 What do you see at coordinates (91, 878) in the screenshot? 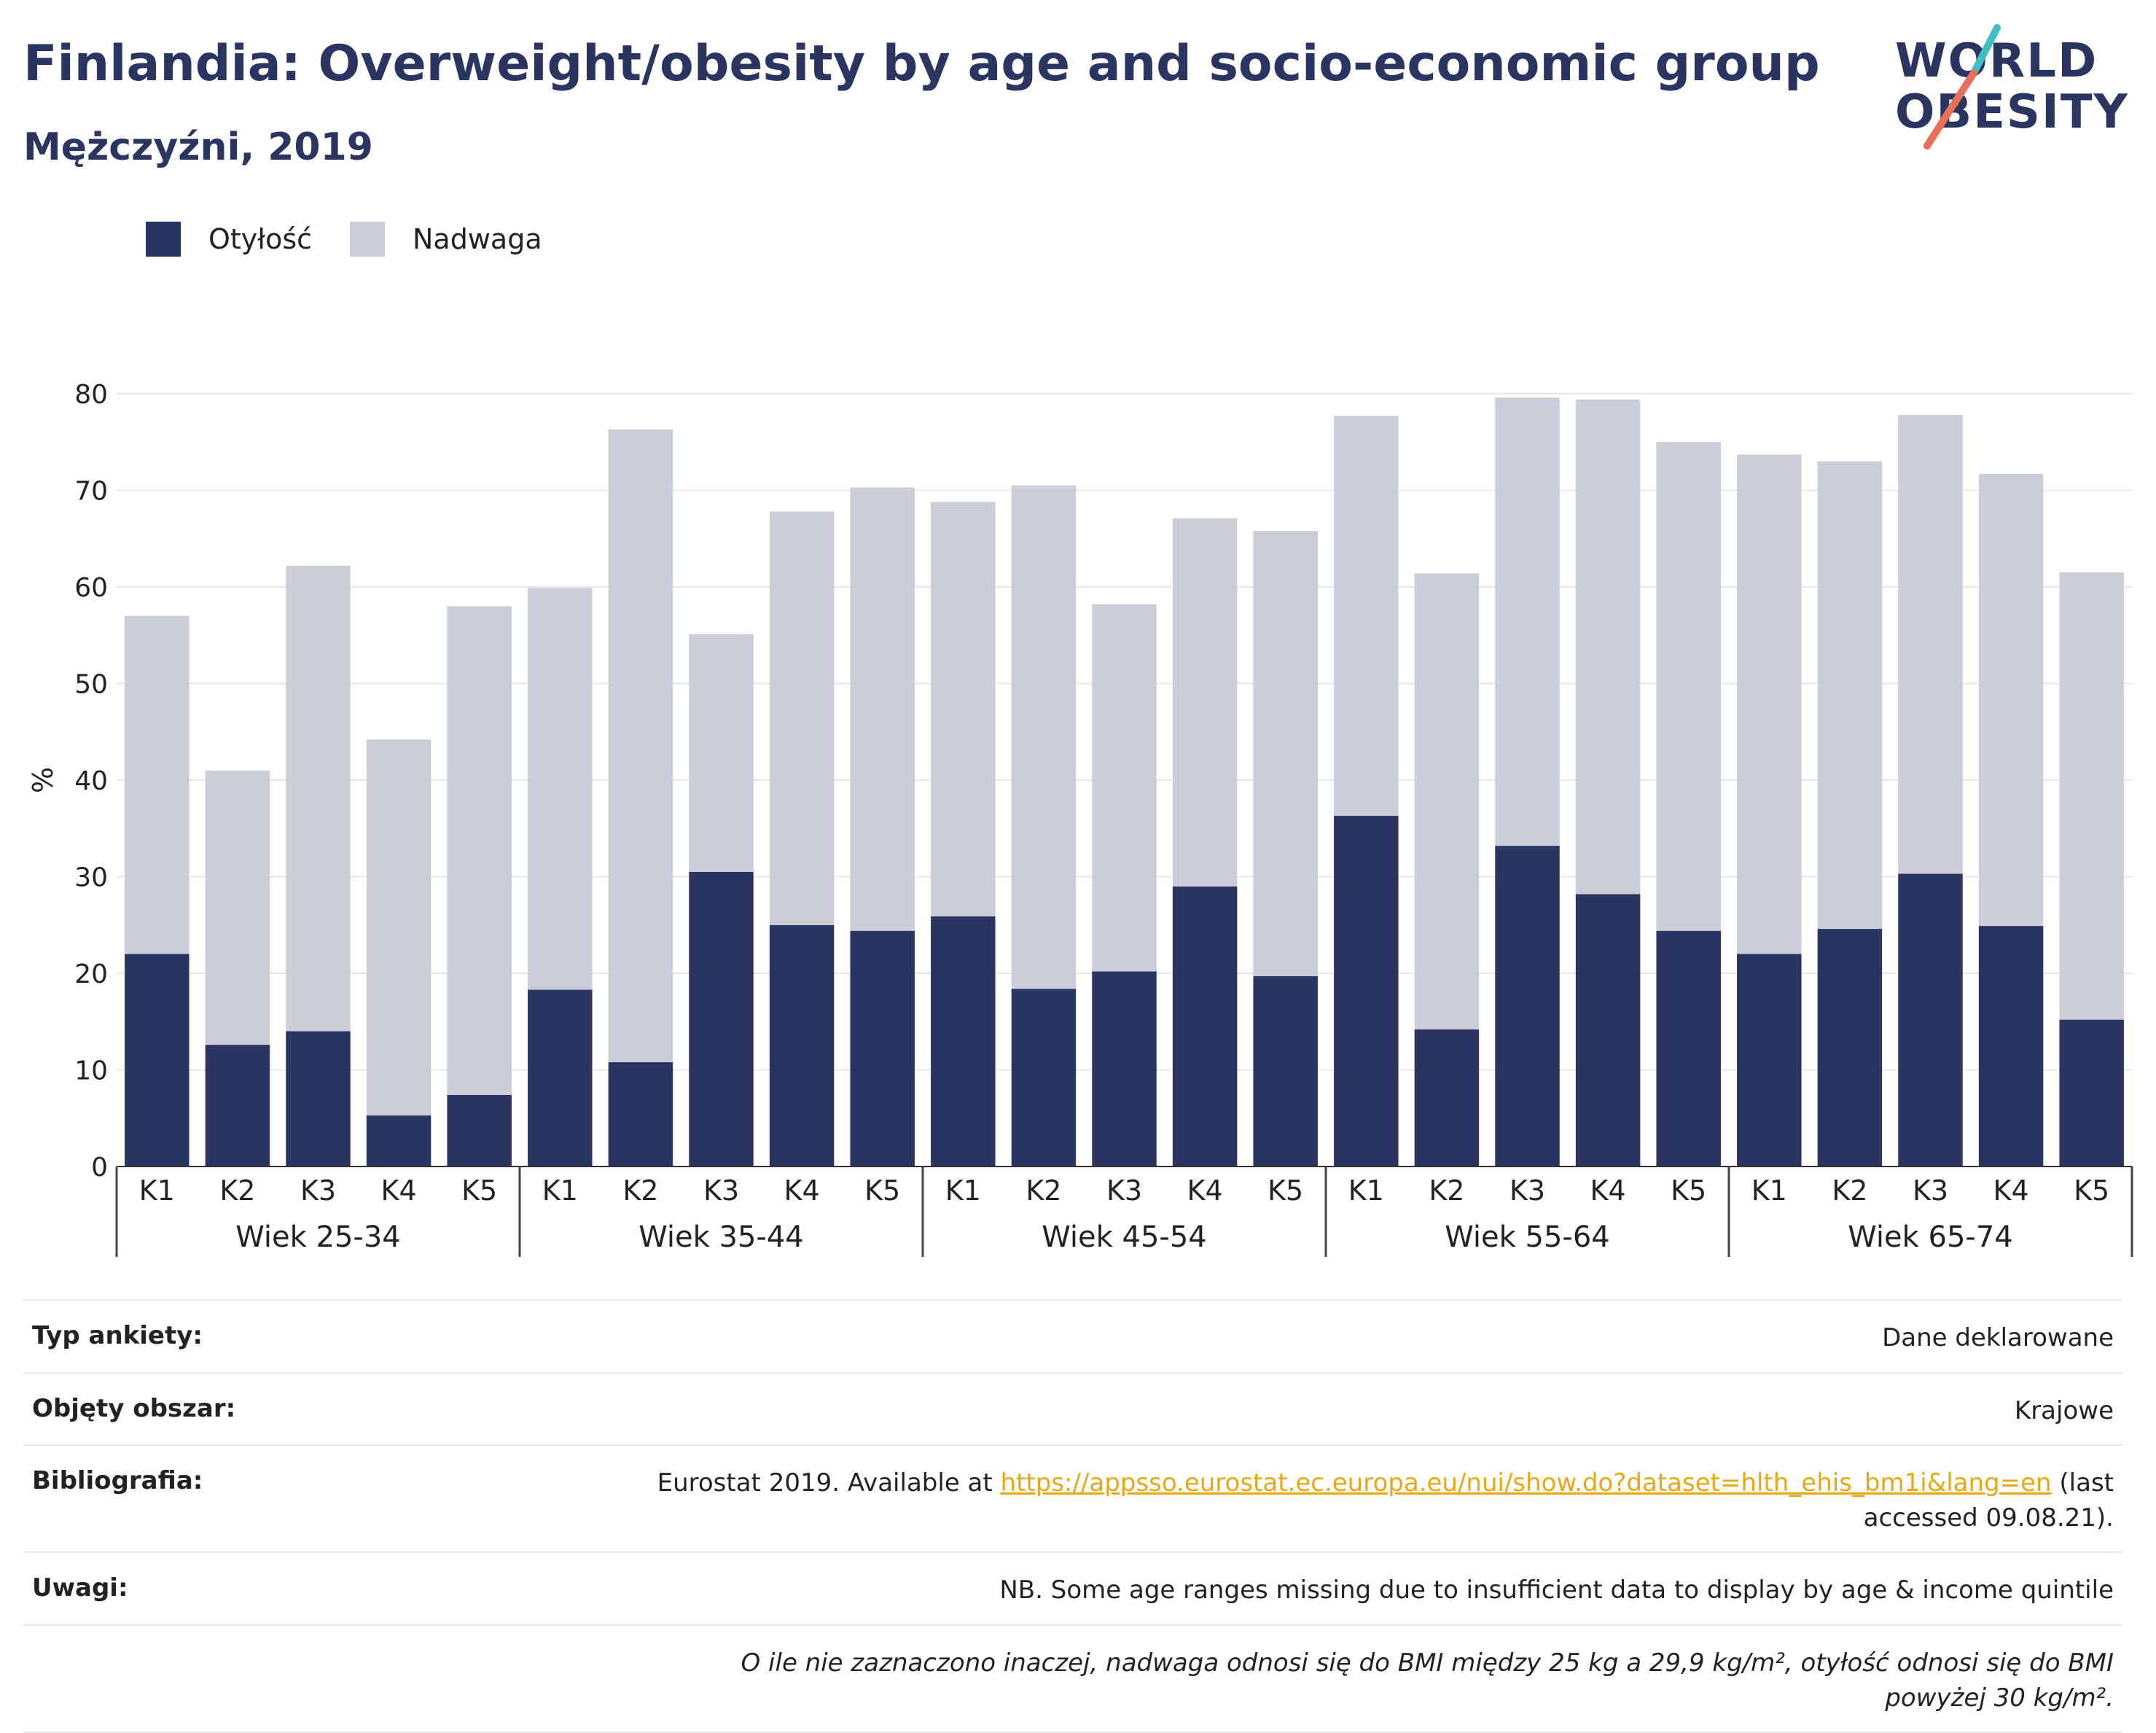
I see `y-tick-label: 30` at bounding box center [91, 878].